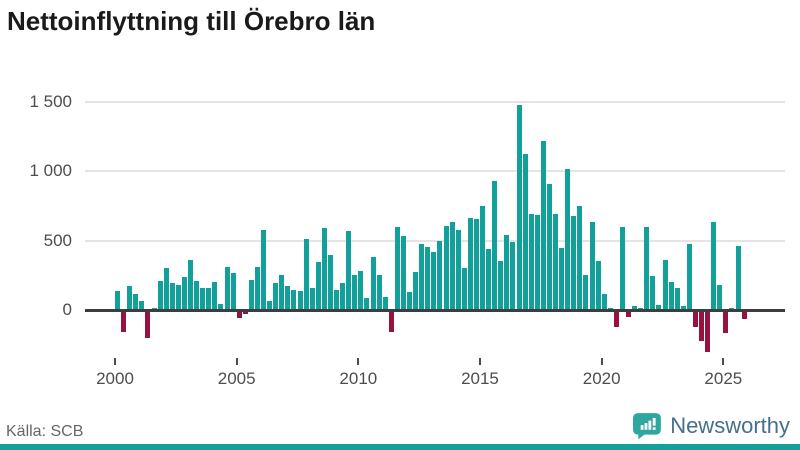  Describe the element at coordinates (148, 324) in the screenshot. I see `bar-2001Q2` at that location.